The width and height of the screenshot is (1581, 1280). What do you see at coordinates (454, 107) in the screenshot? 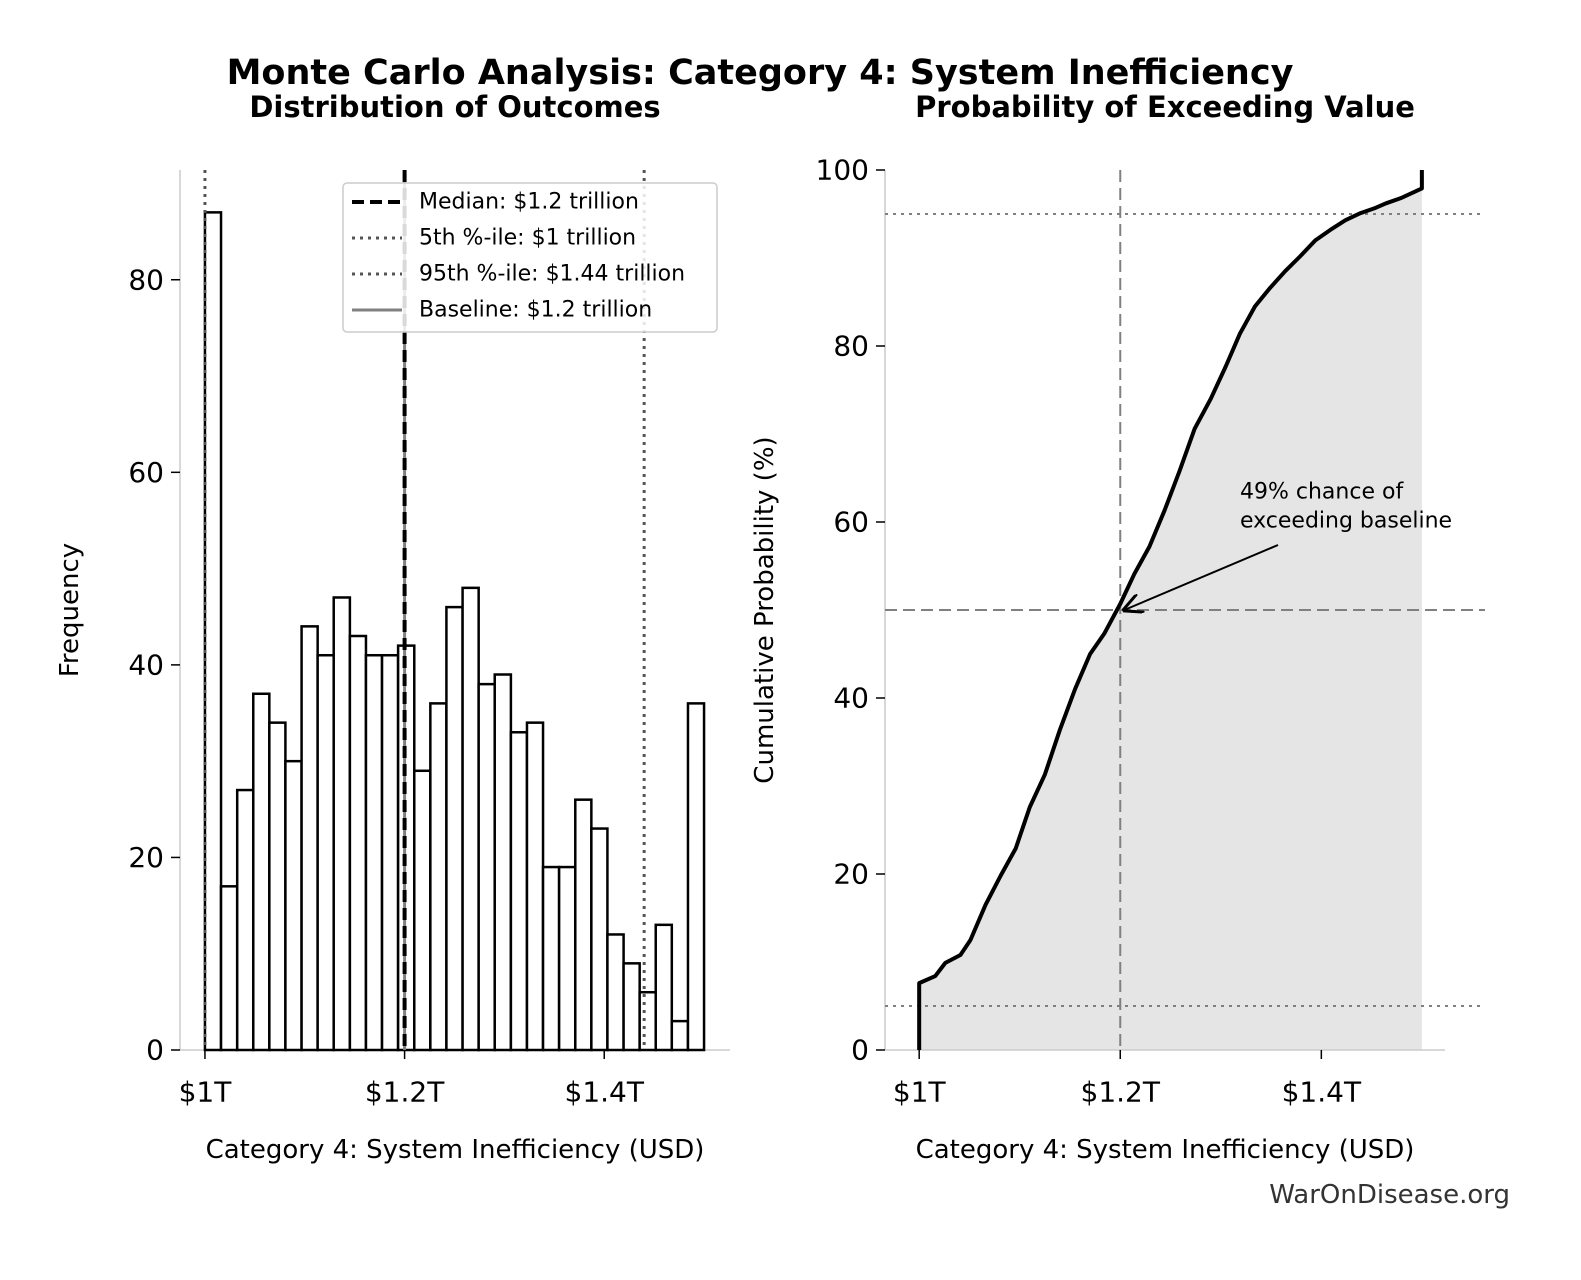
I see `subplot-title: Distribution of Outcomes` at bounding box center [454, 107].